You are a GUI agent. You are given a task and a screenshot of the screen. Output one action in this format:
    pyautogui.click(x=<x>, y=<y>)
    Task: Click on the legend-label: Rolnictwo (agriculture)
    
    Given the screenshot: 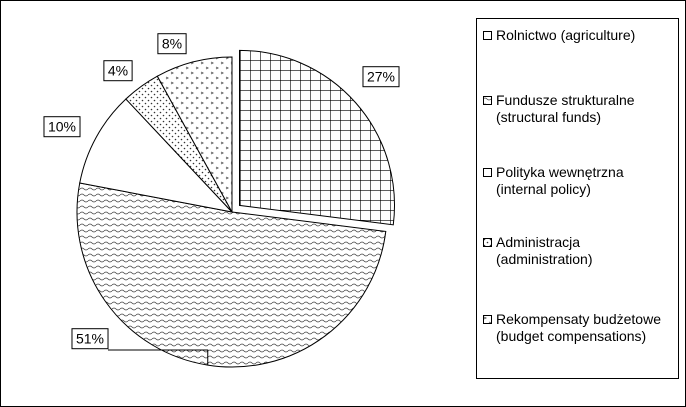 What is the action you would take?
    pyautogui.click(x=566, y=35)
    